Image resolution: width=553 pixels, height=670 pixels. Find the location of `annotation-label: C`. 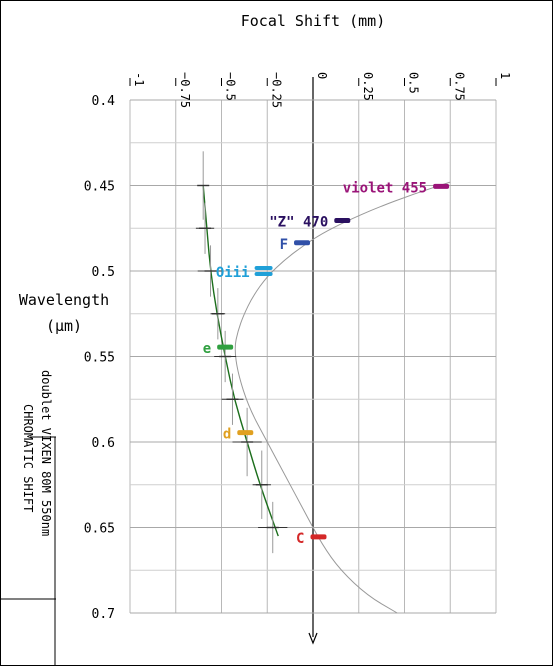

annotation-label: C is located at coordinates (300, 539).